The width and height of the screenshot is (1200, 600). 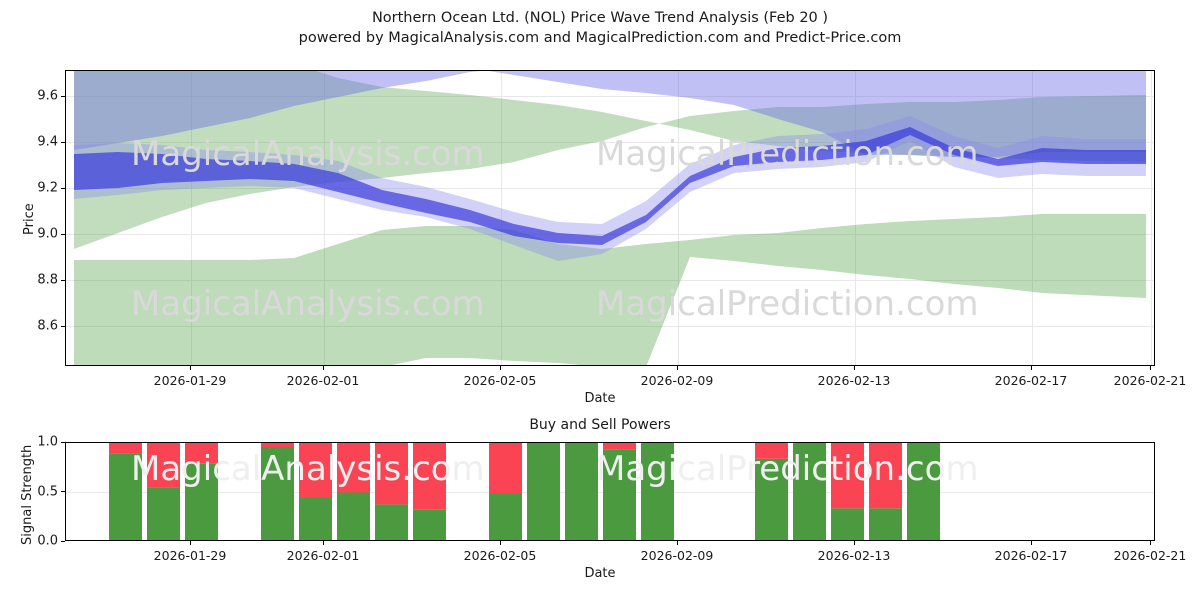 What do you see at coordinates (600, 398) in the screenshot?
I see `price-x-axis-title: Date` at bounding box center [600, 398].